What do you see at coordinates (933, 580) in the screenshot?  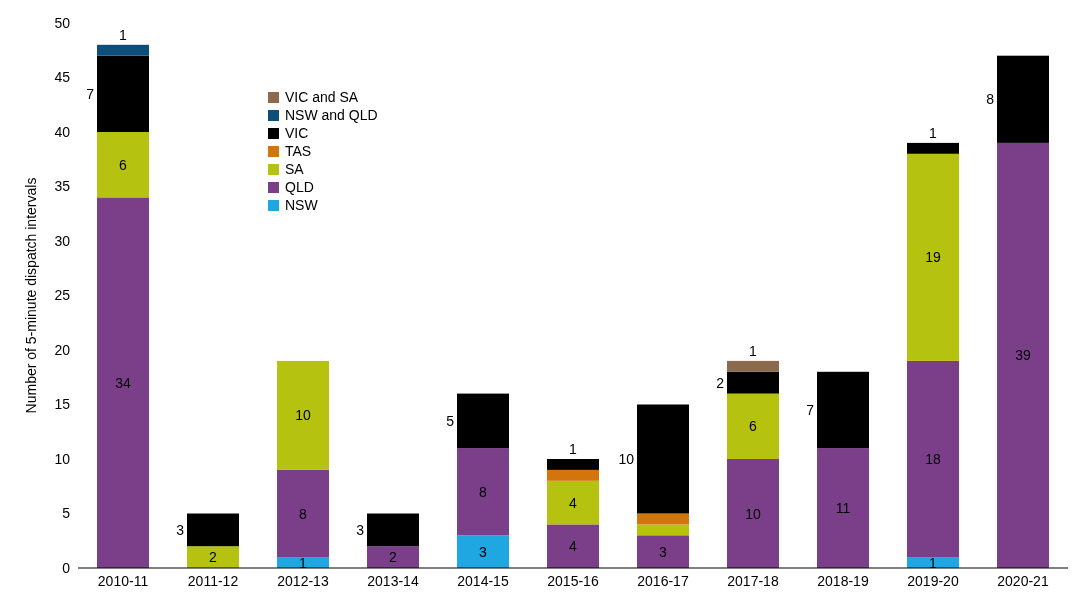 I see `x-tick-label: 2019-20` at bounding box center [933, 580].